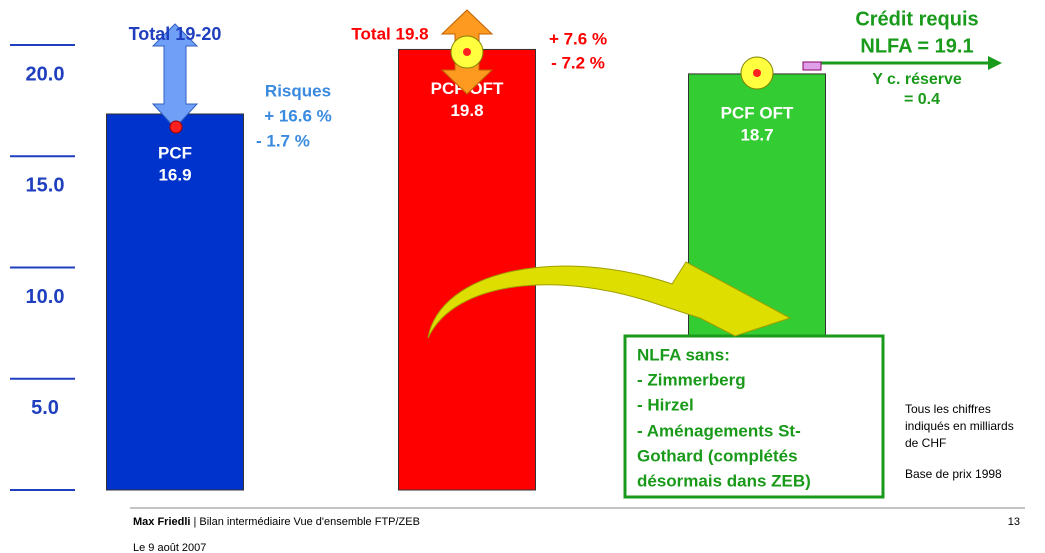 The image size is (1045, 553). I want to click on y-tick-label: 5.0, so click(45, 408).